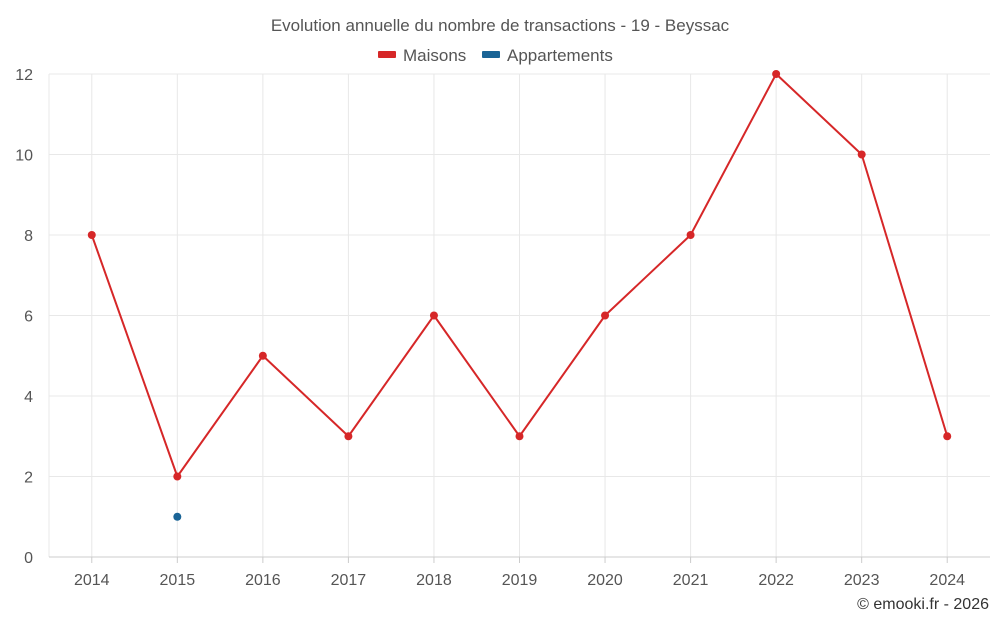 The width and height of the screenshot is (1000, 625). Describe the element at coordinates (560, 55) in the screenshot. I see `legend-label-appartements: Appartements` at that location.